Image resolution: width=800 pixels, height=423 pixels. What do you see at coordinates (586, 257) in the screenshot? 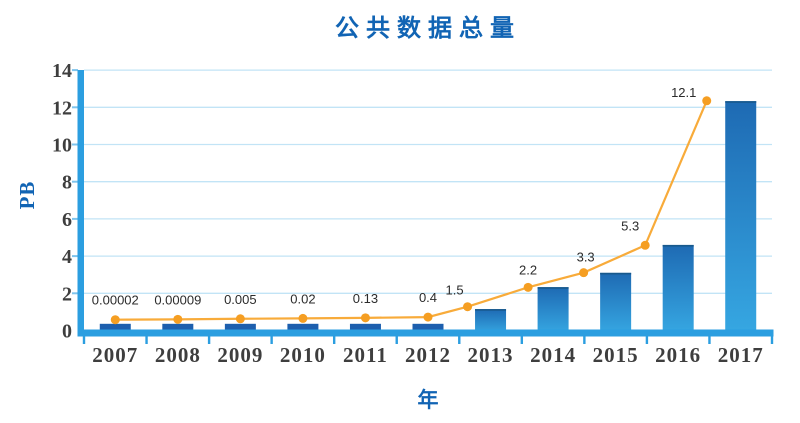
I see `value-label-2015: 3.3` at bounding box center [586, 257].